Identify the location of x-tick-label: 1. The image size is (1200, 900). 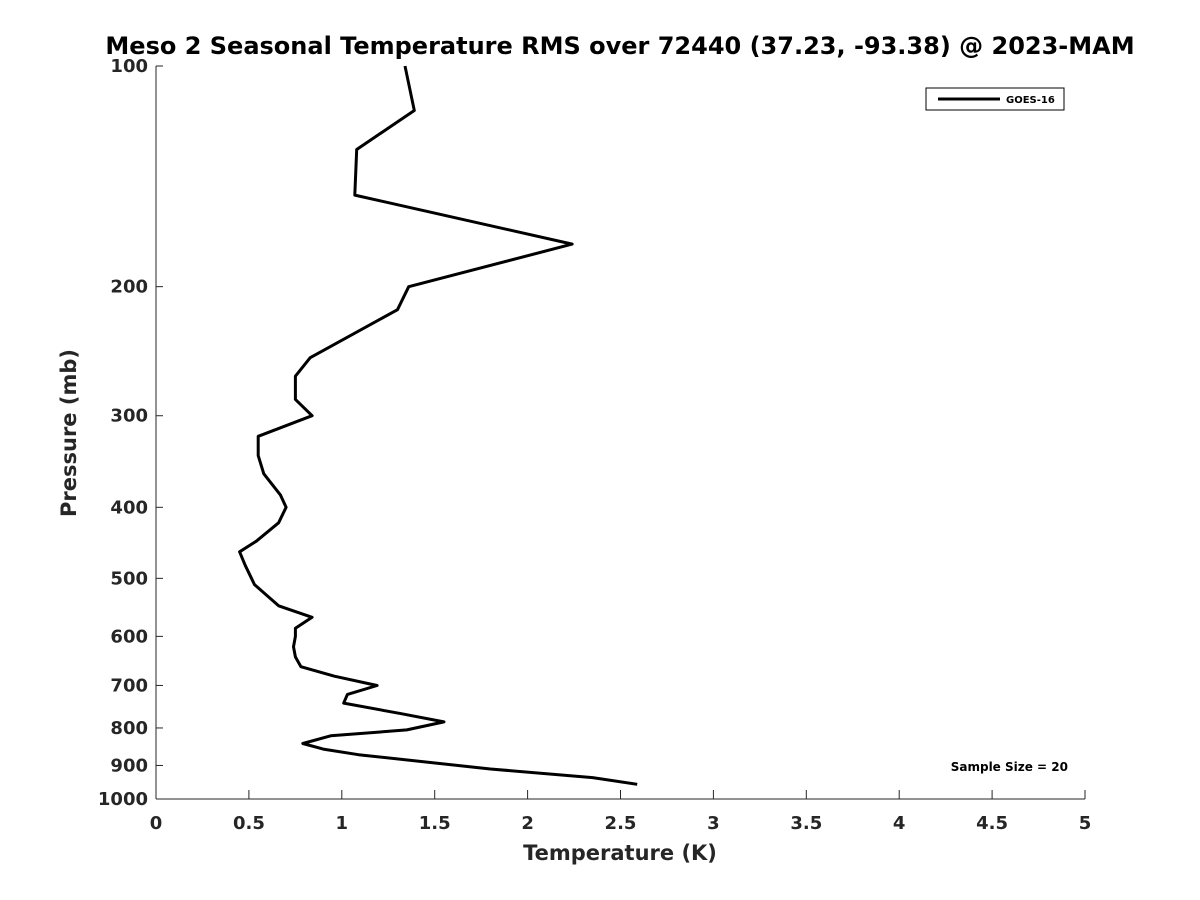
(342, 823).